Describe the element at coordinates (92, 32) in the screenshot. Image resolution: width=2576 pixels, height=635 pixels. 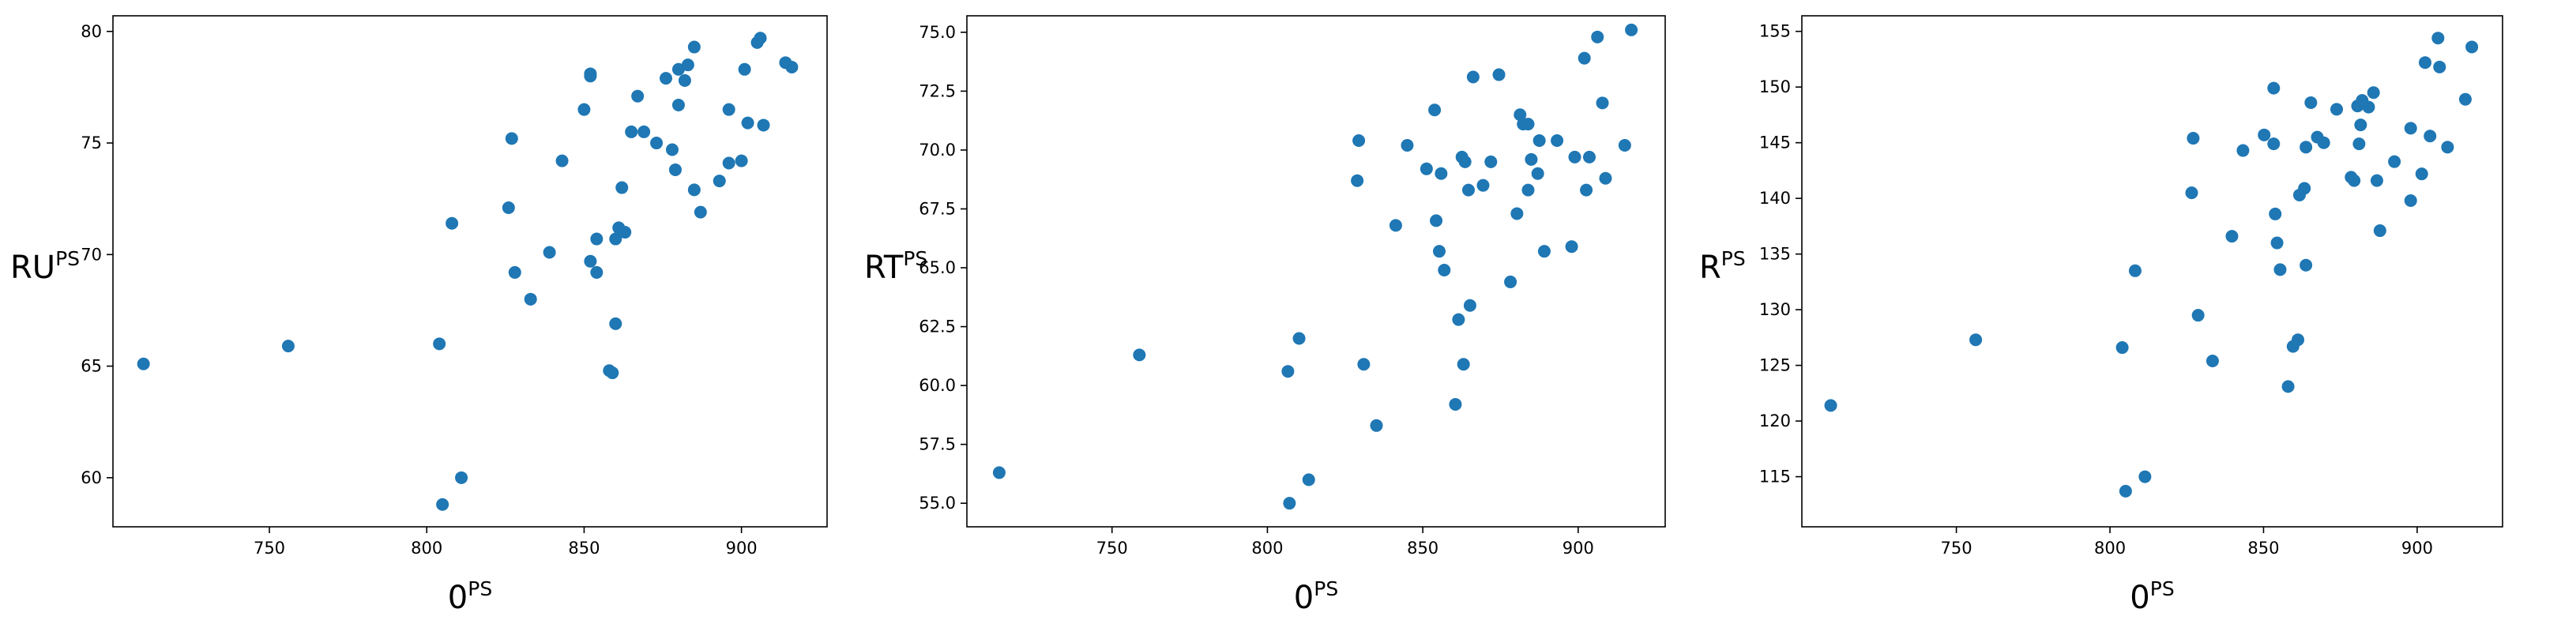
I see `y-tick-label: 80` at that location.